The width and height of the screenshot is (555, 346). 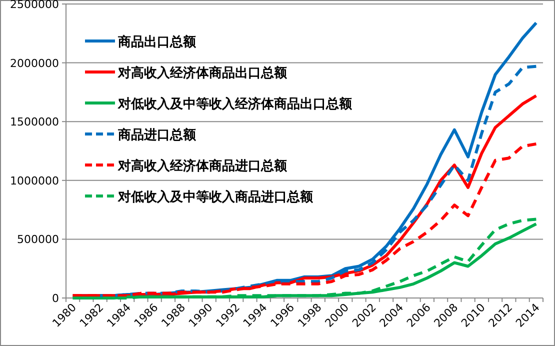 What do you see at coordinates (34, 5) in the screenshot?
I see `y-tick-label: 2500000` at bounding box center [34, 5].